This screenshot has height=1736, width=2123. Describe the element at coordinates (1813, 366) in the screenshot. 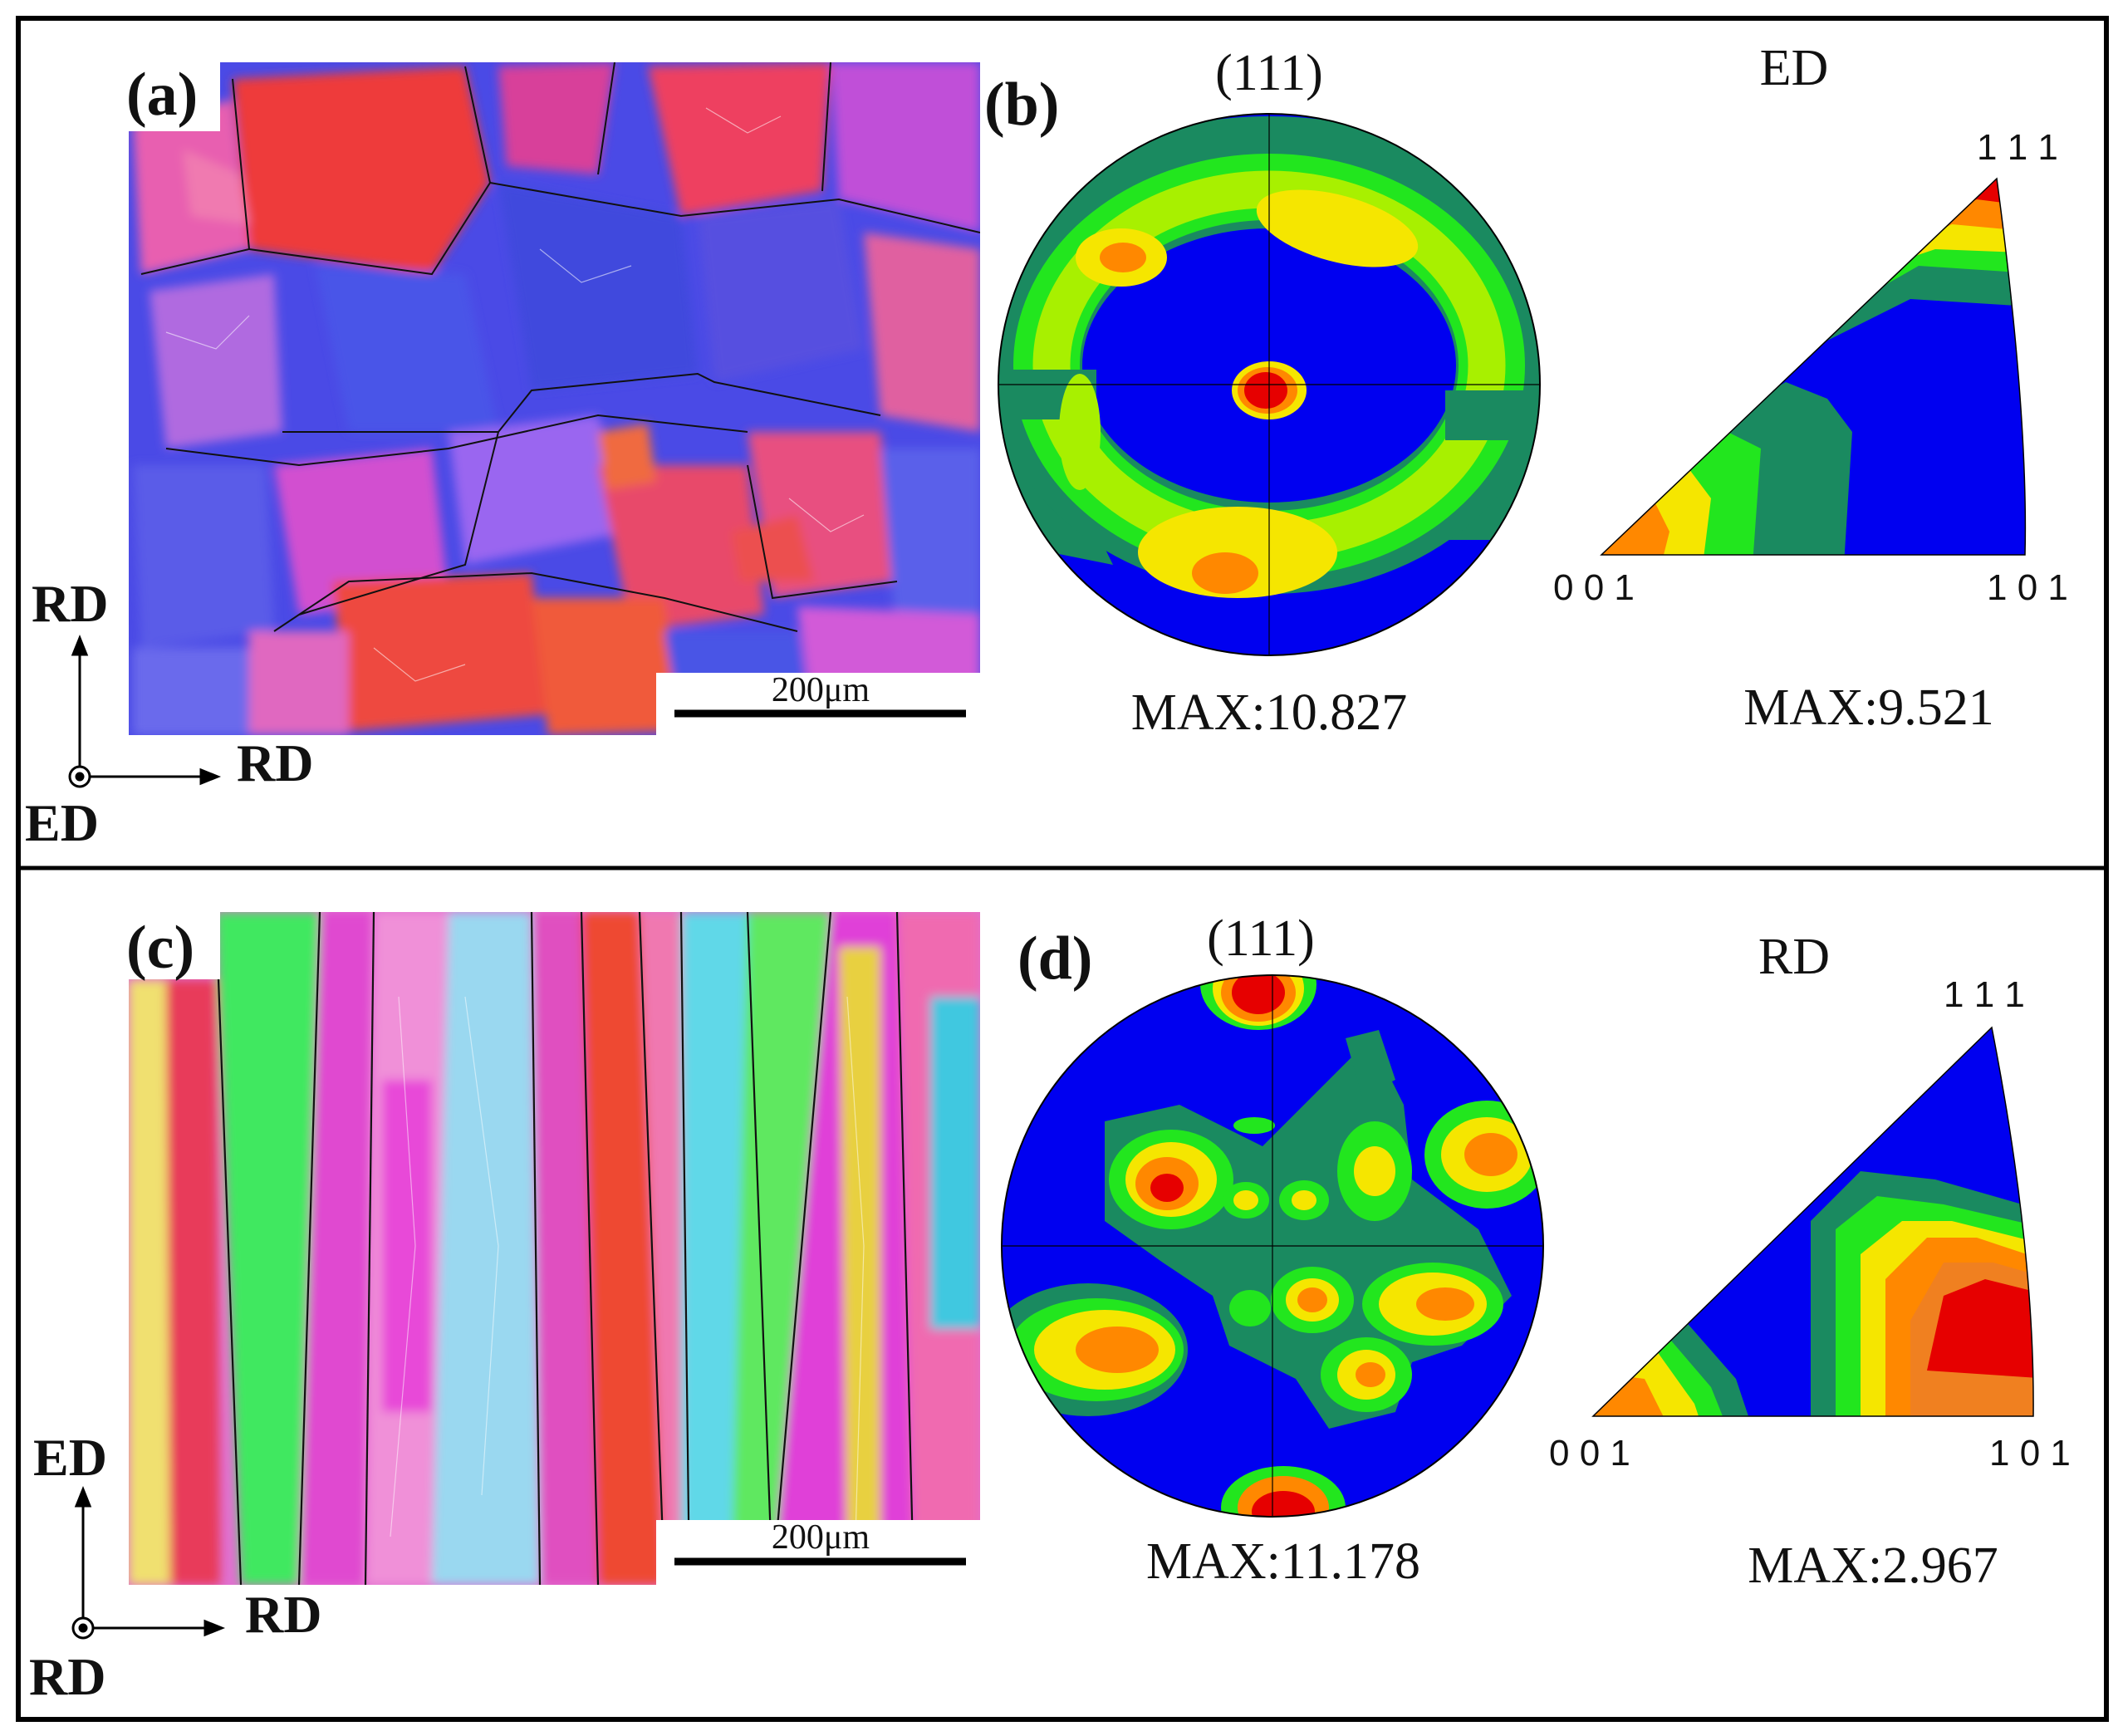

I see `inverse-pole-figure-b` at that location.